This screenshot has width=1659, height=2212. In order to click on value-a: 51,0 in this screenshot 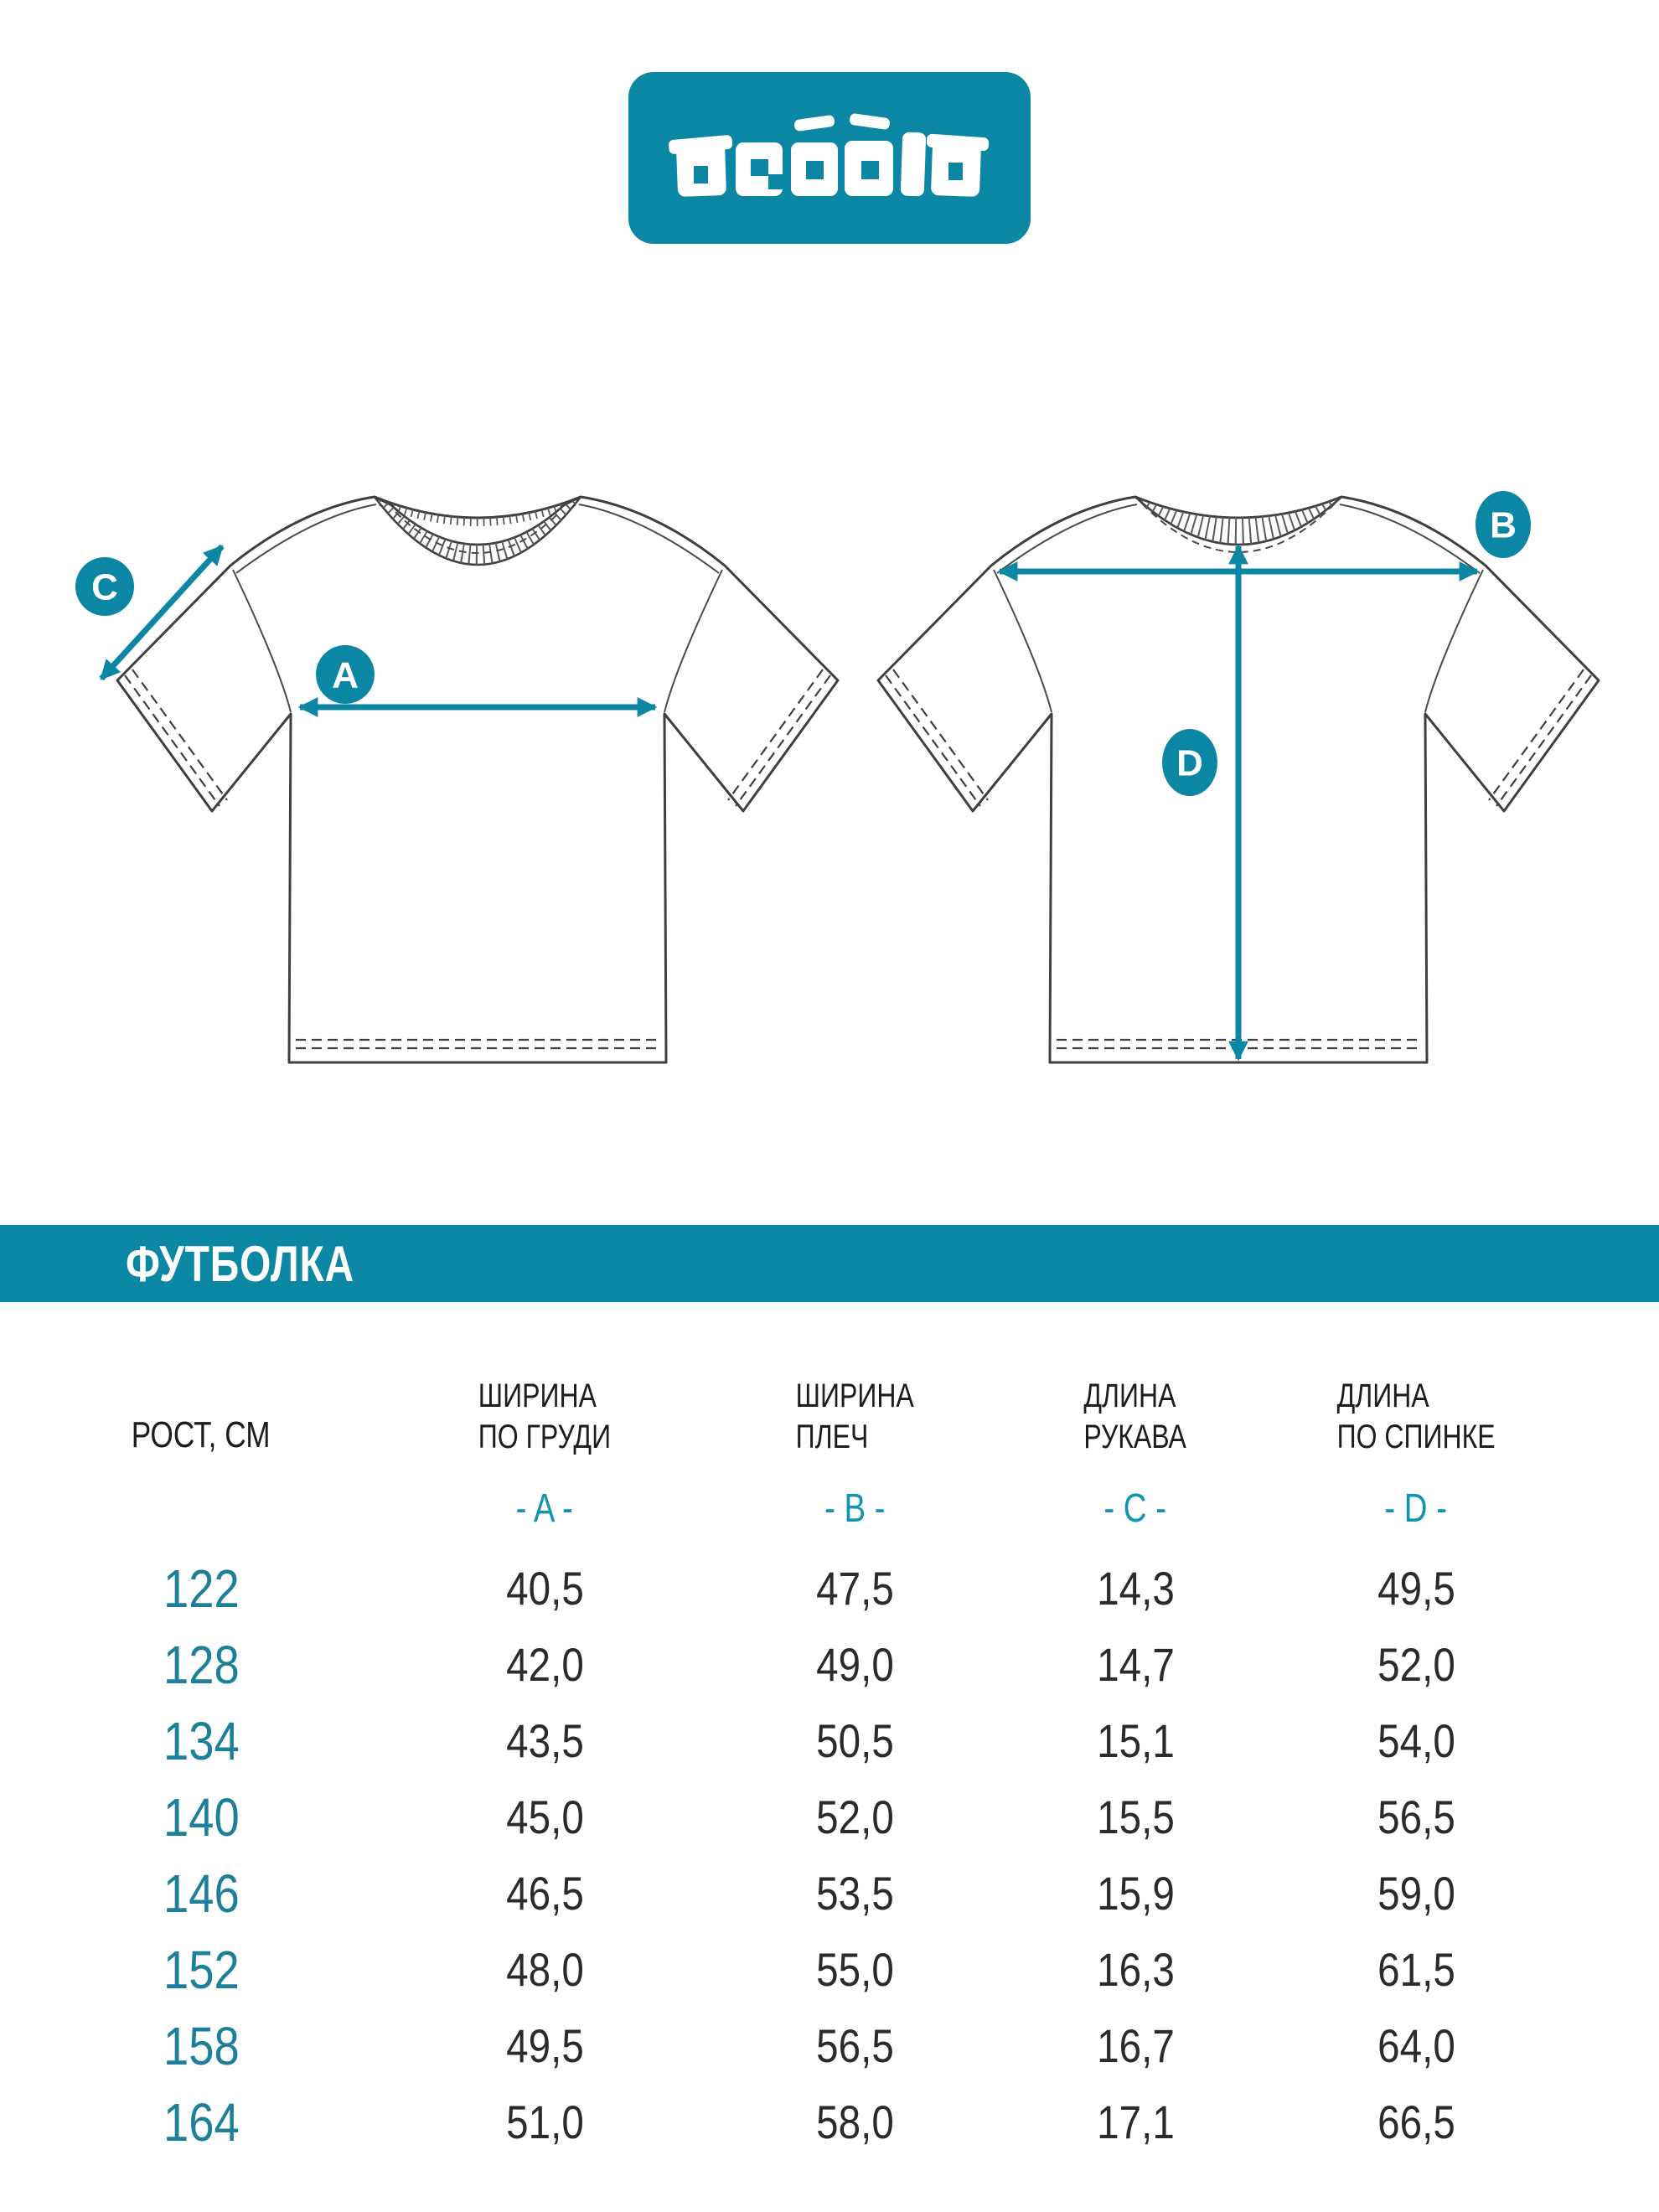, I will do `click(544, 2122)`.